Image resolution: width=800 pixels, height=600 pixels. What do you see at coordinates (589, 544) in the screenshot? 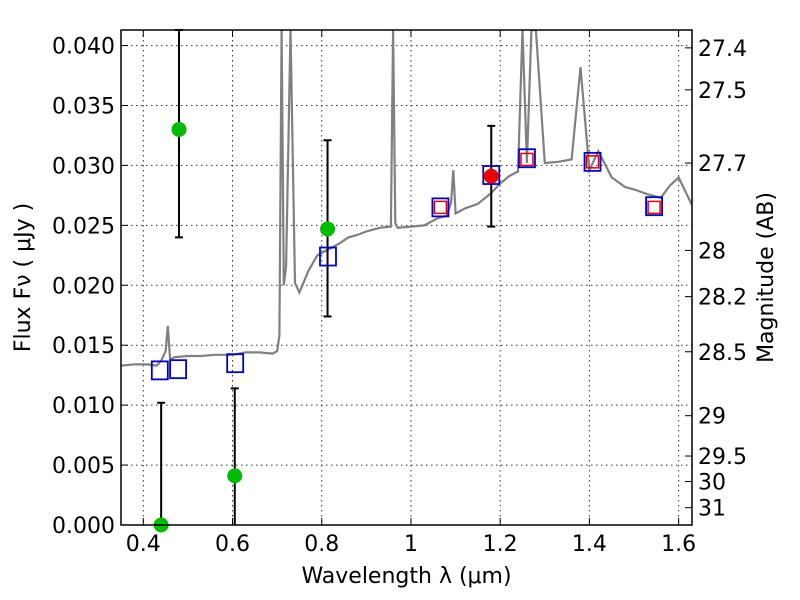
I see `x-tick-label: 1.4` at bounding box center [589, 544].